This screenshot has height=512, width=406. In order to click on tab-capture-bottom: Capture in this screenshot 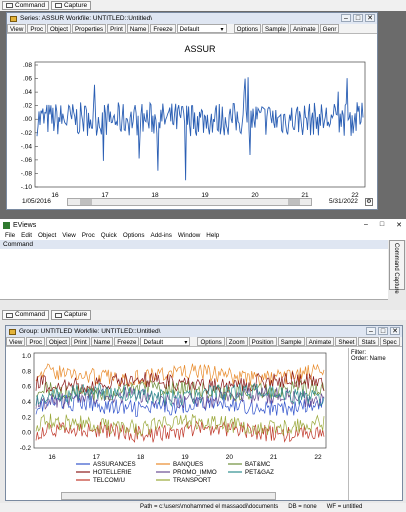, I will do `click(71, 315)`.